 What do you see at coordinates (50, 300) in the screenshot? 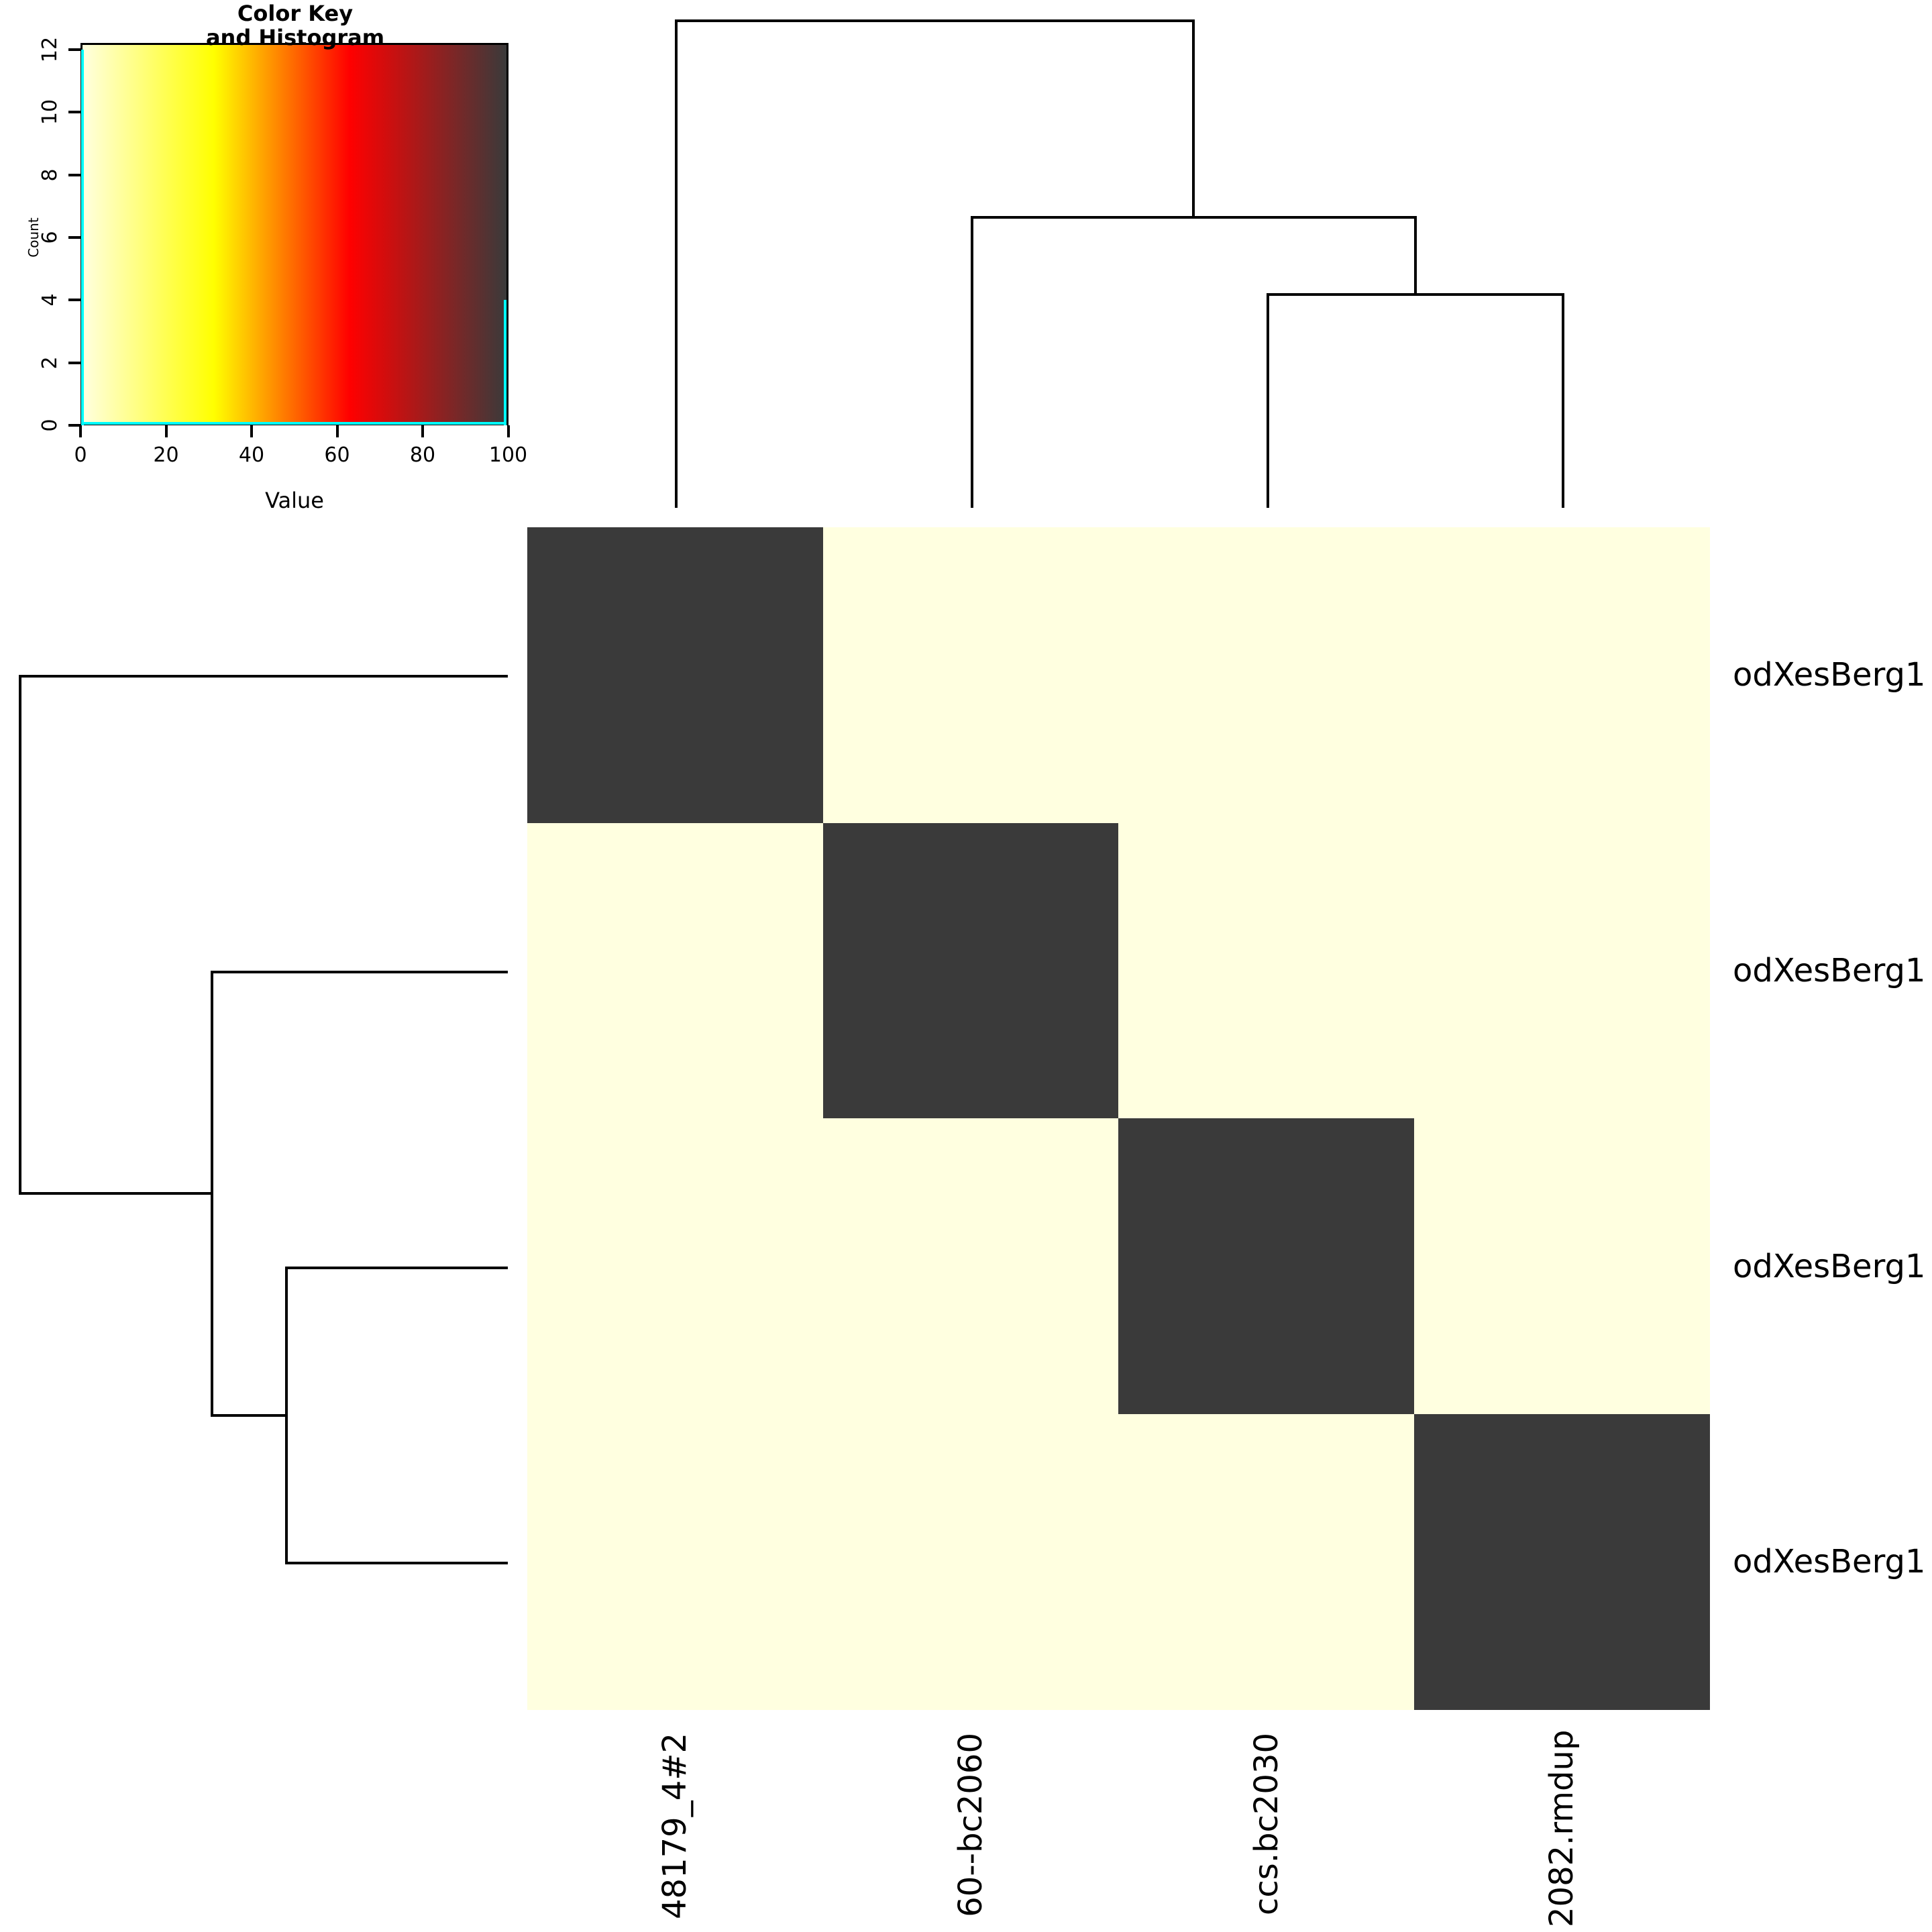
I see `y-tick-label: 4` at bounding box center [50, 300].